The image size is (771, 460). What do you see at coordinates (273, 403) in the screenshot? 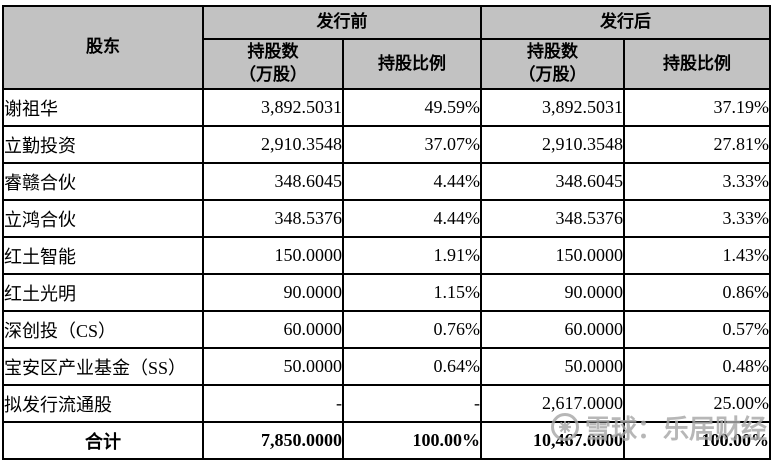
I see `pre-shares-value: -` at bounding box center [273, 403].